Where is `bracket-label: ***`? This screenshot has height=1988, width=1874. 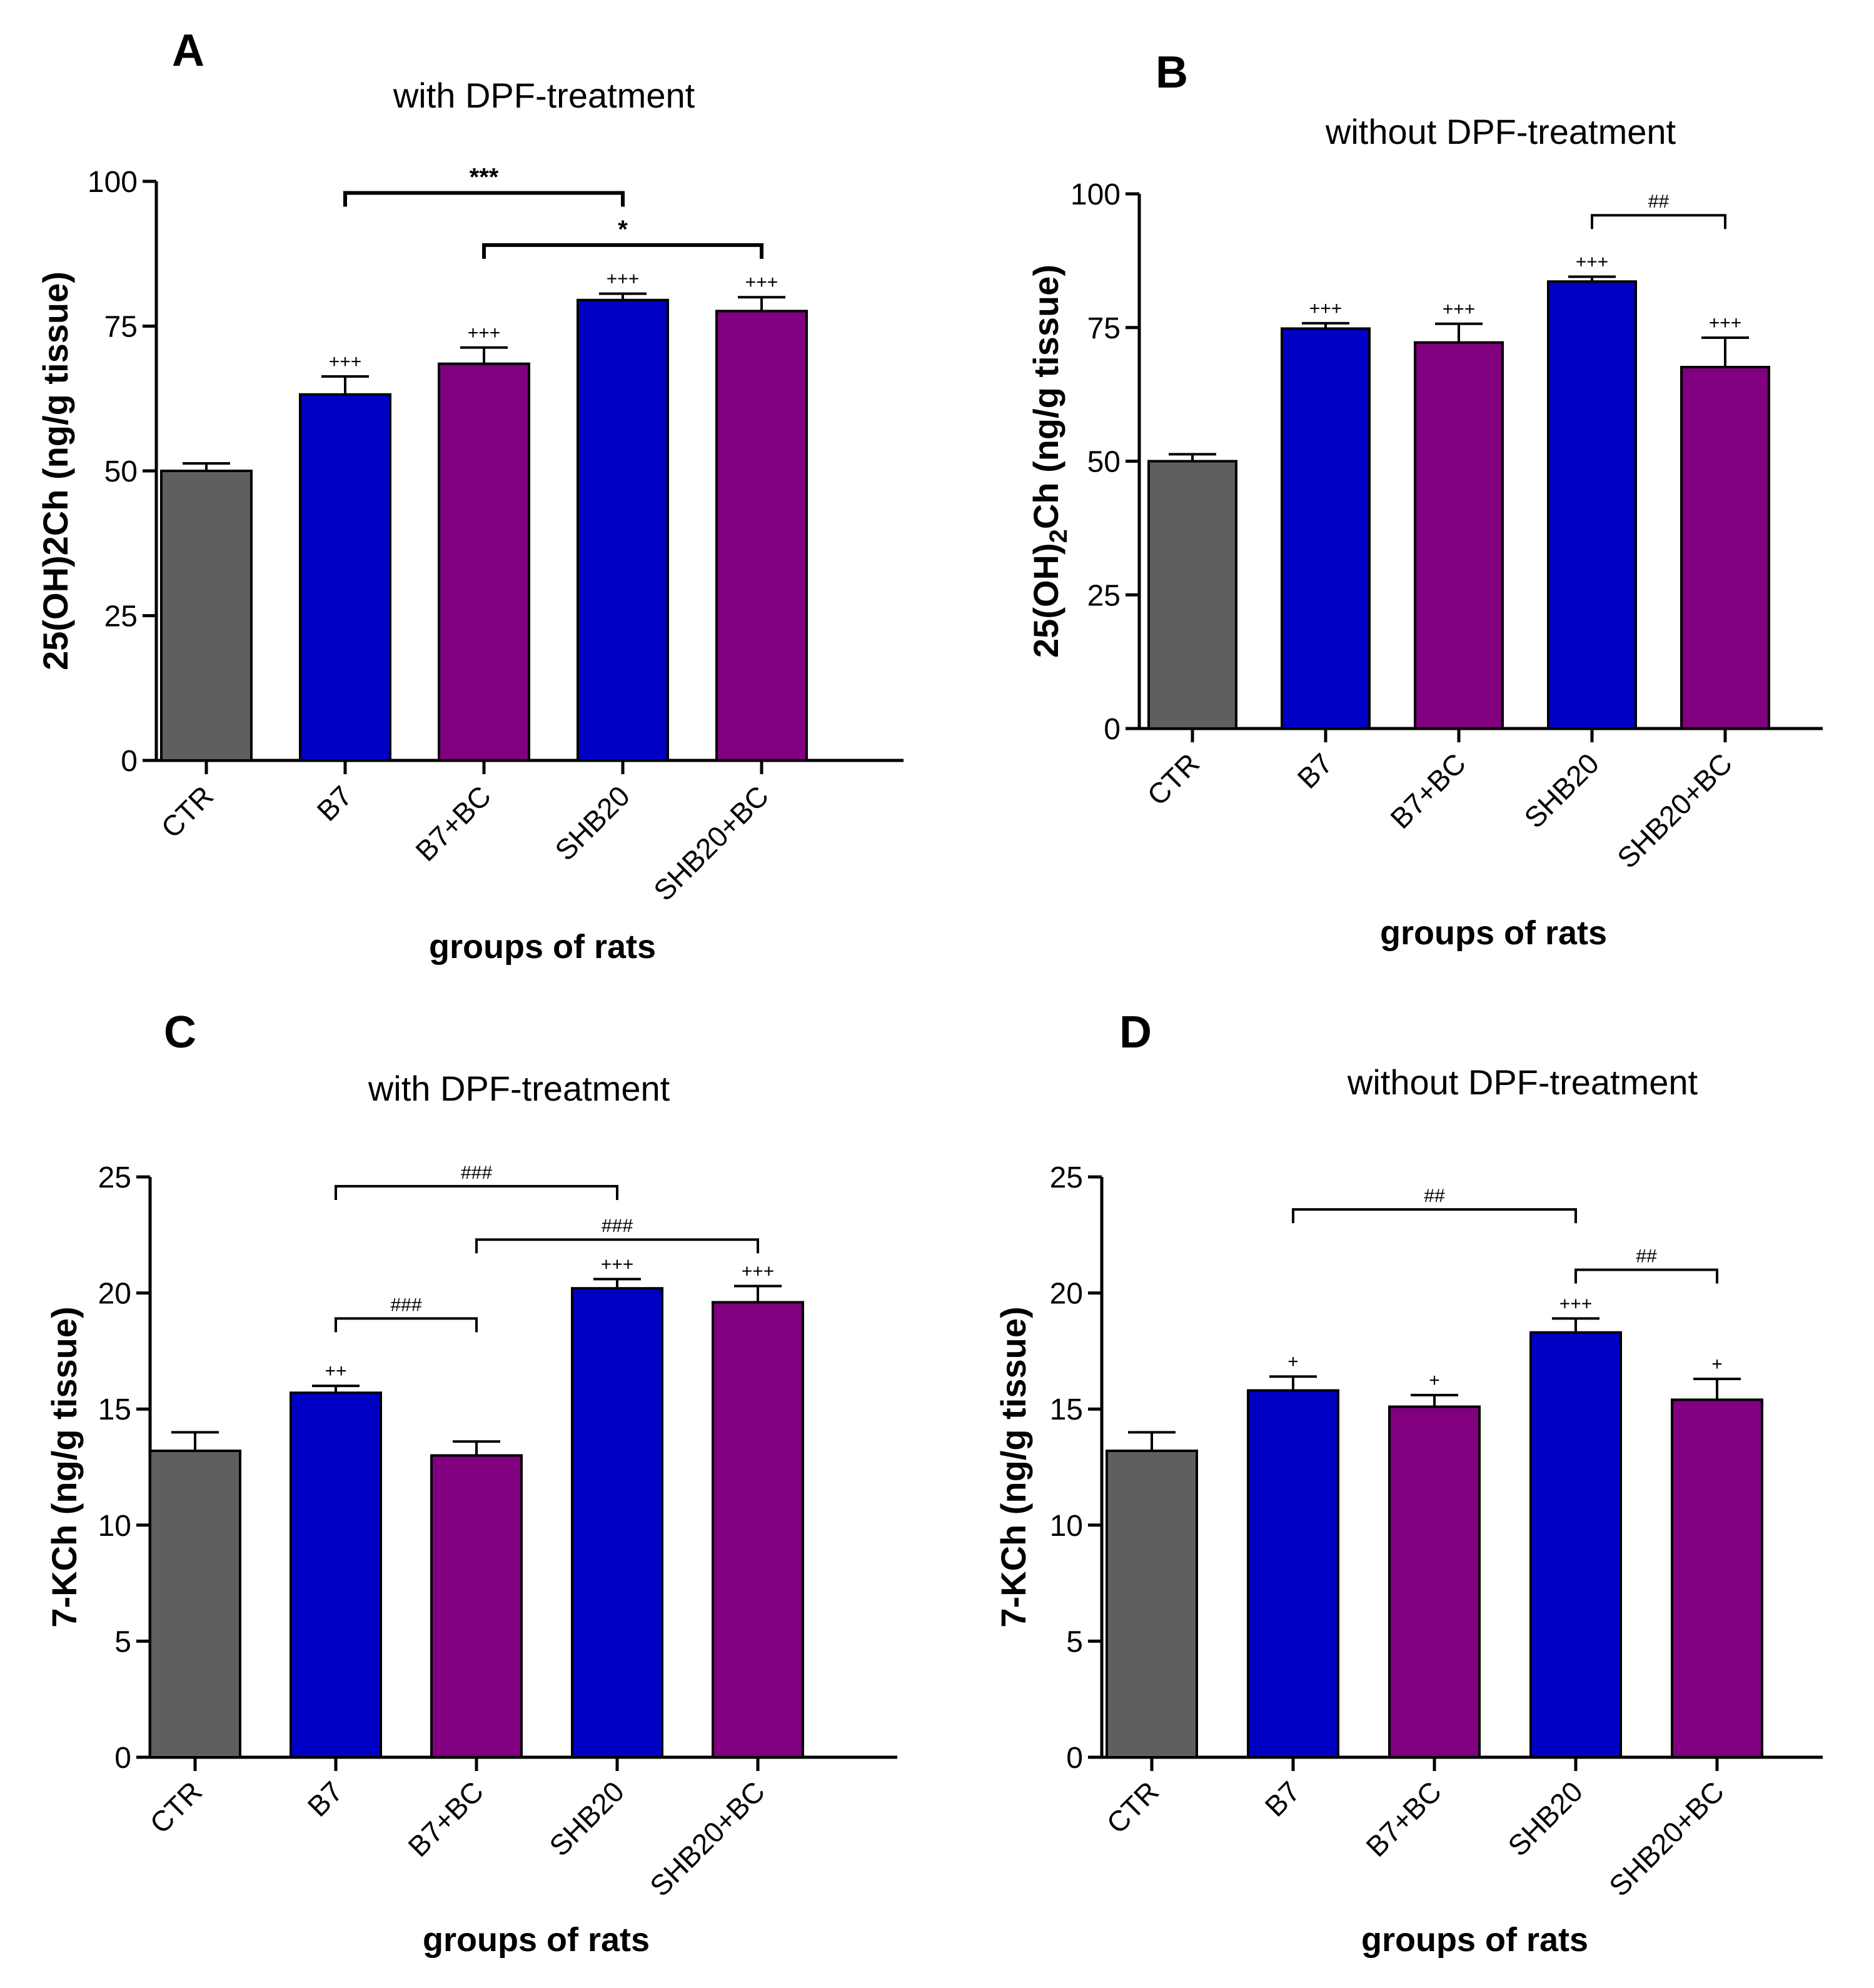 bracket-label: *** is located at coordinates (485, 177).